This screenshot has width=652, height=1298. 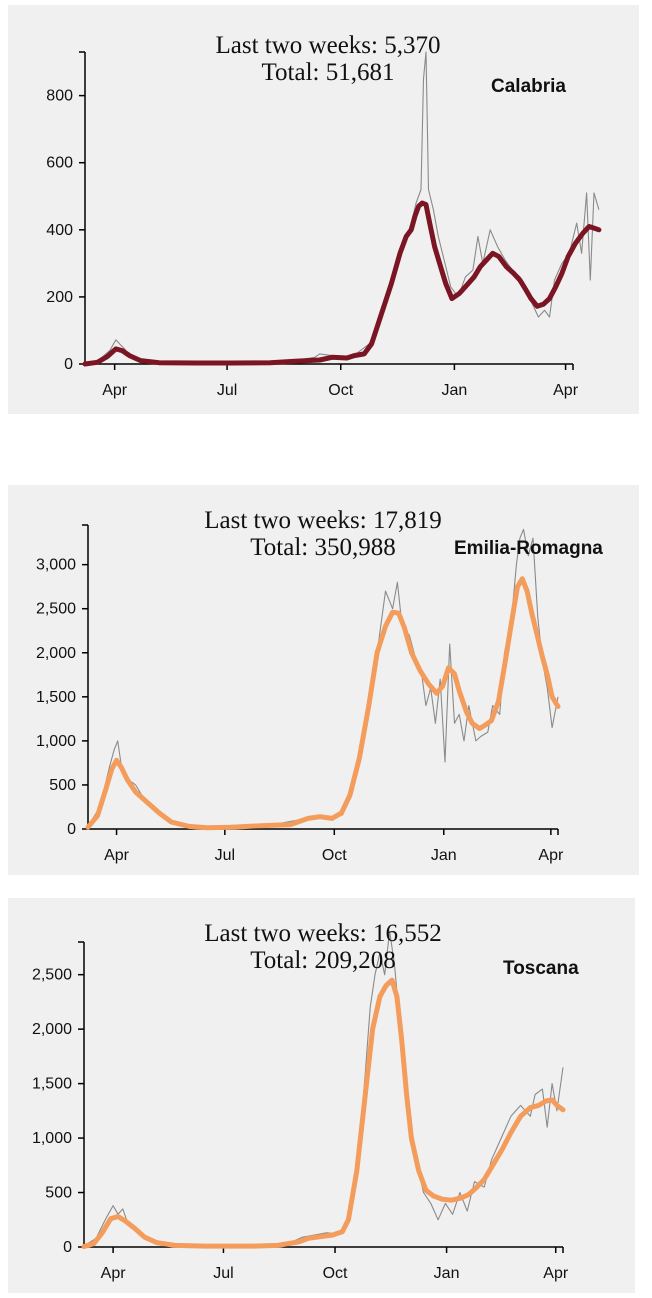 What do you see at coordinates (541, 968) in the screenshot?
I see `region-label: Toscana` at bounding box center [541, 968].